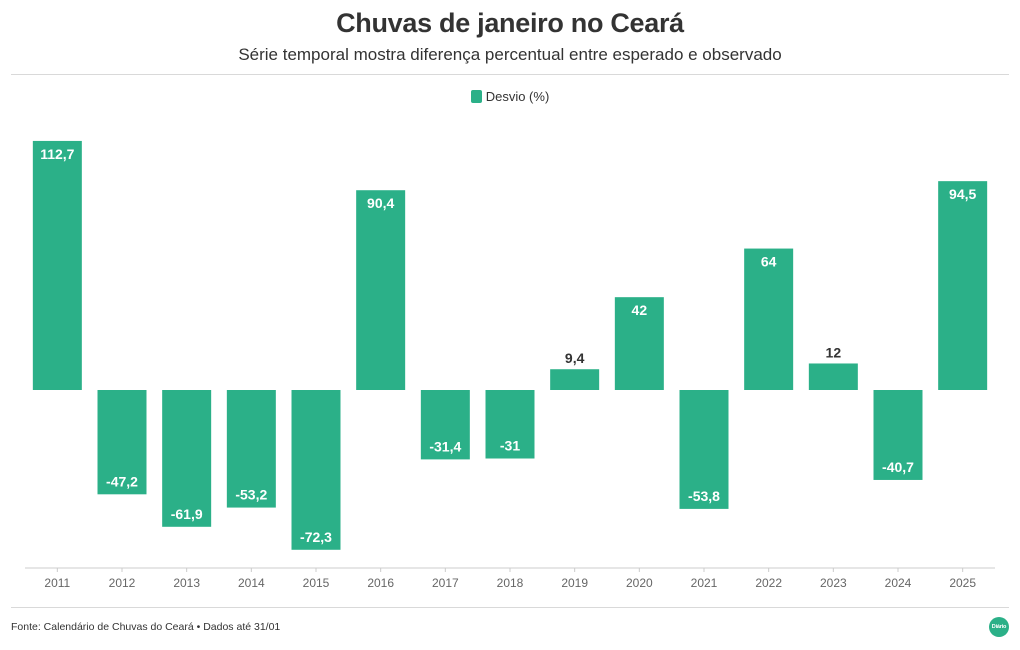  Describe the element at coordinates (476, 96) in the screenshot. I see `legend-swatch` at that location.